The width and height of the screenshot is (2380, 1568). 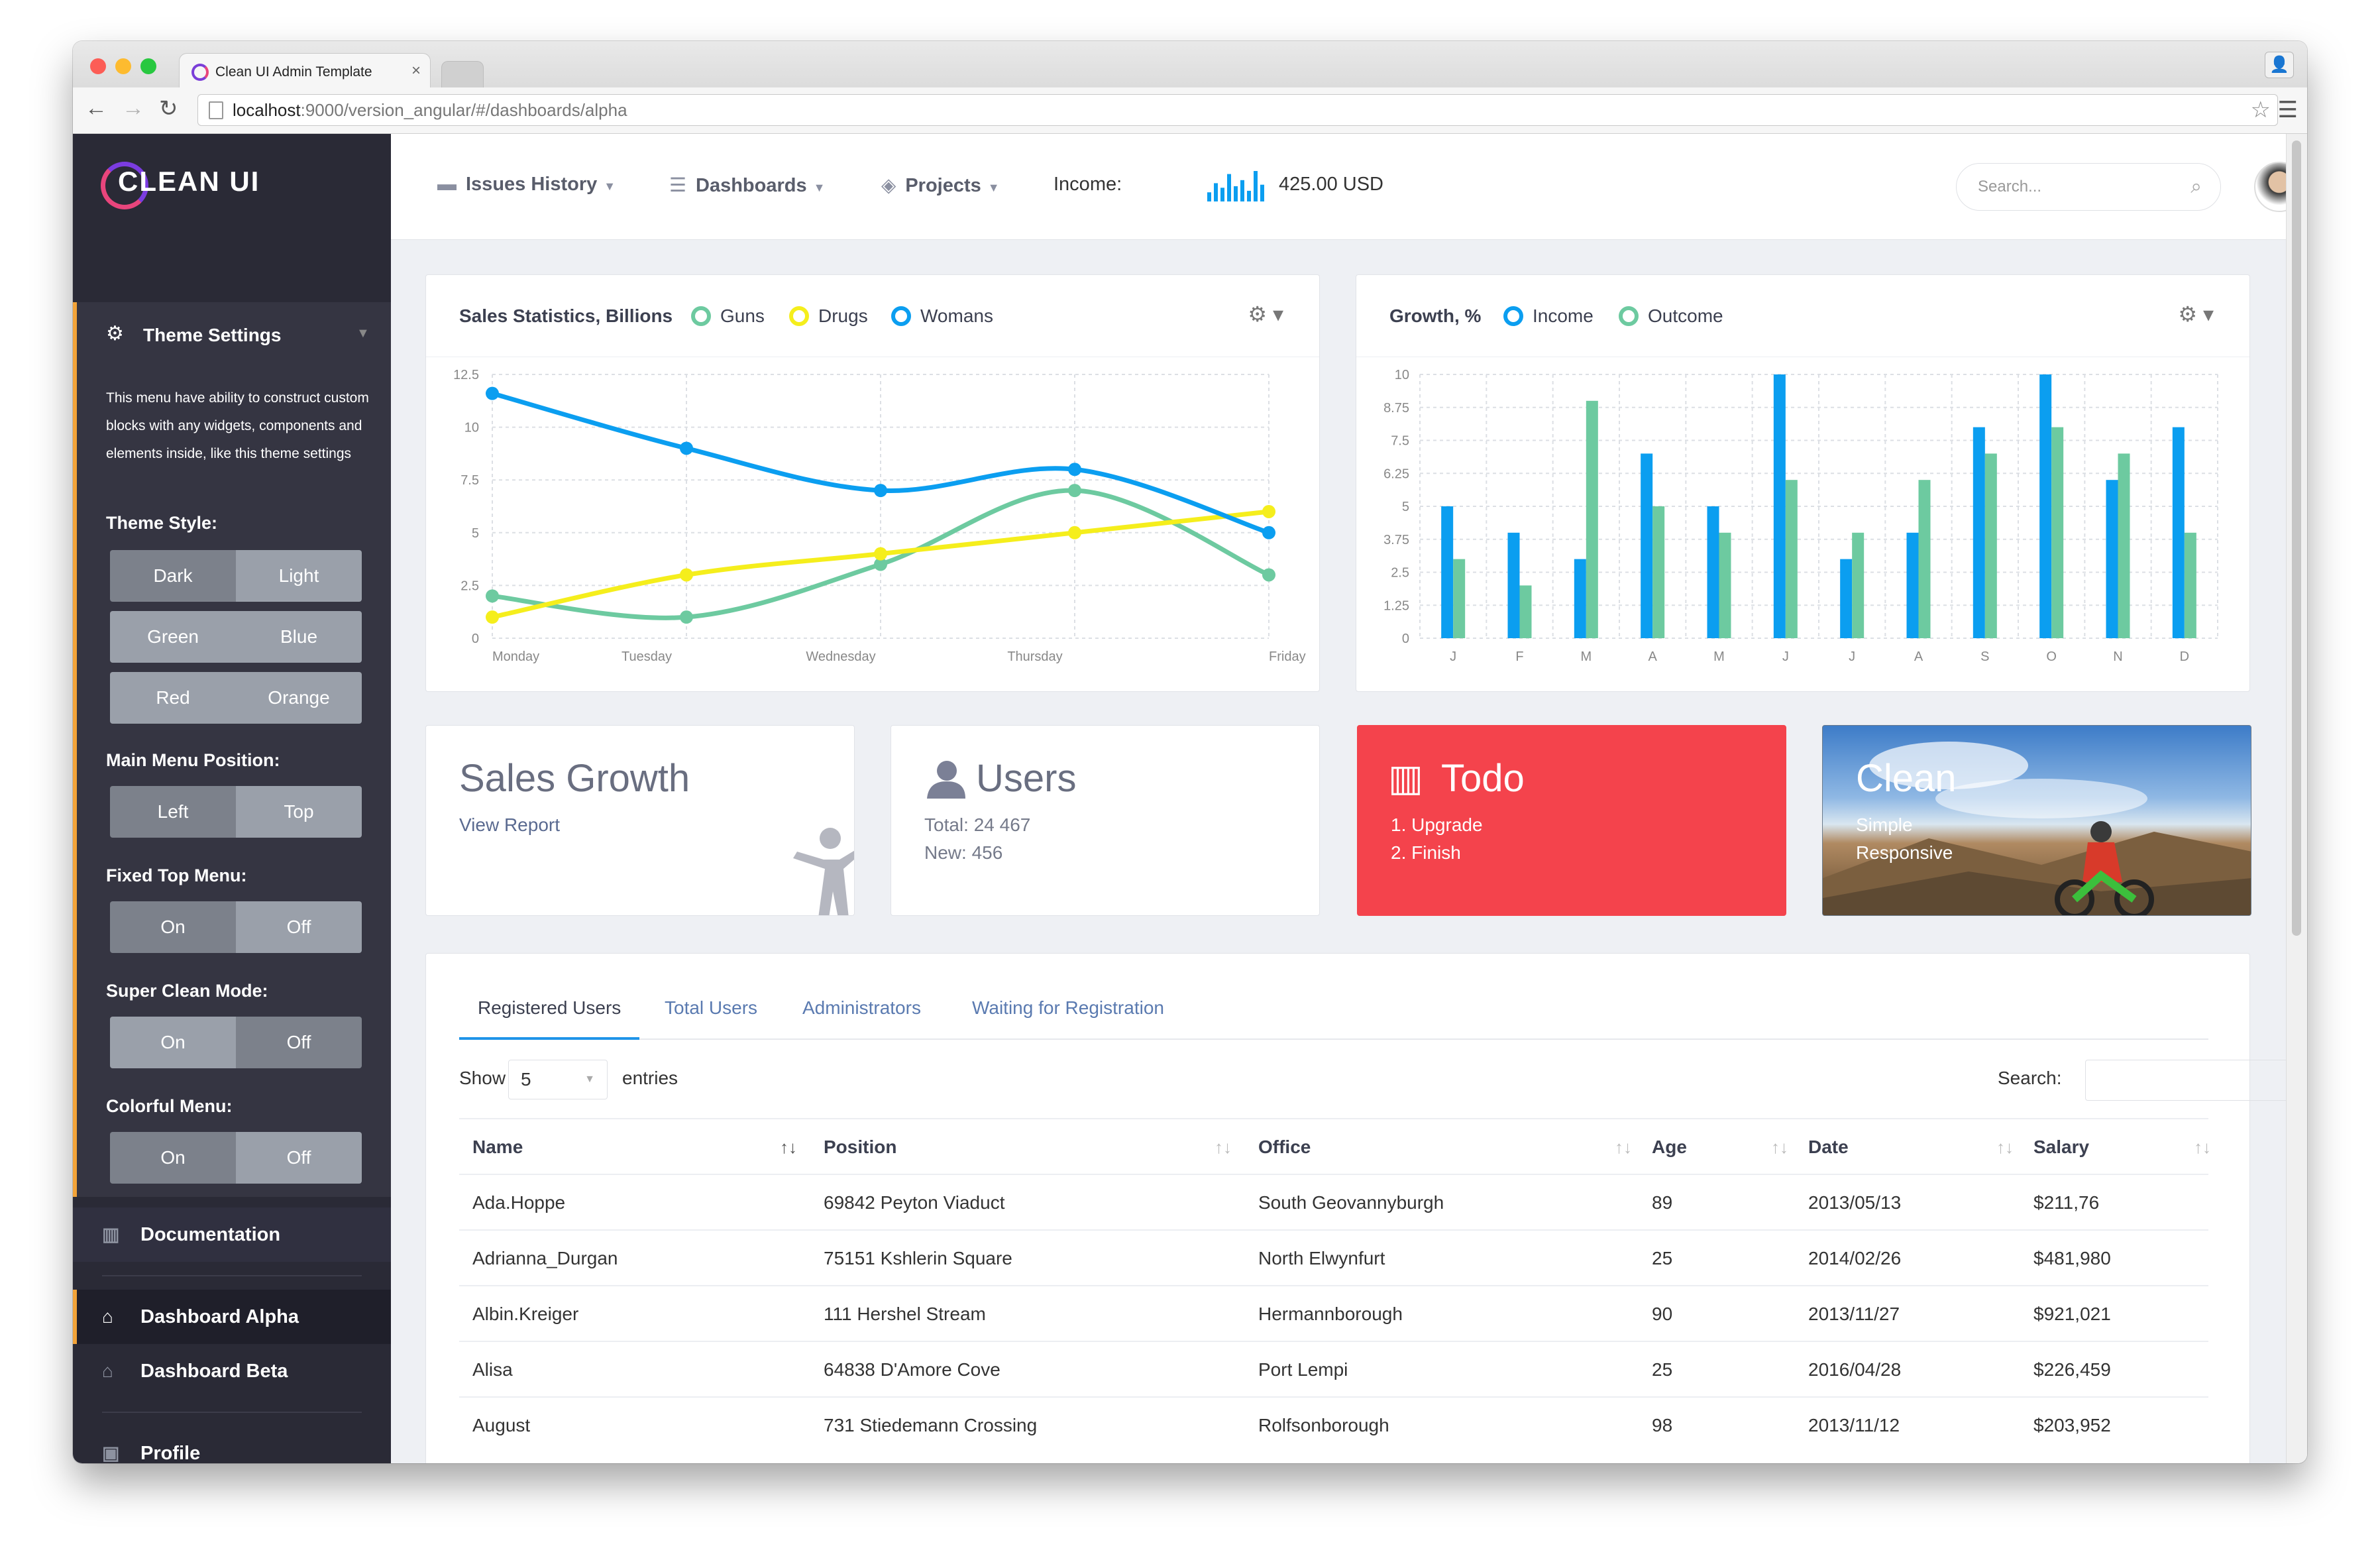 What do you see at coordinates (1400, 441) in the screenshot?
I see `y-tick-label: 7.5` at bounding box center [1400, 441].